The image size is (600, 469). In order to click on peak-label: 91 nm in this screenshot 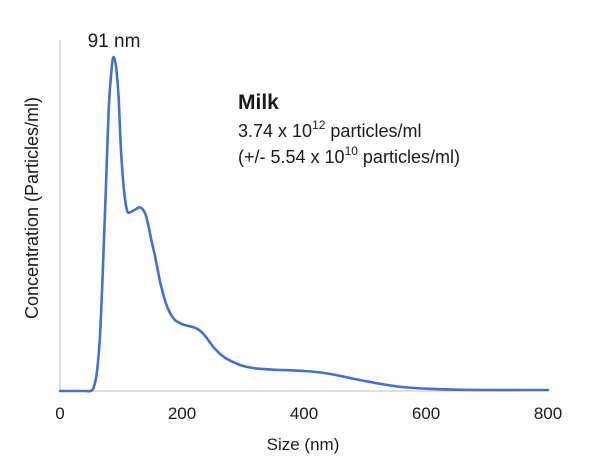, I will do `click(114, 41)`.